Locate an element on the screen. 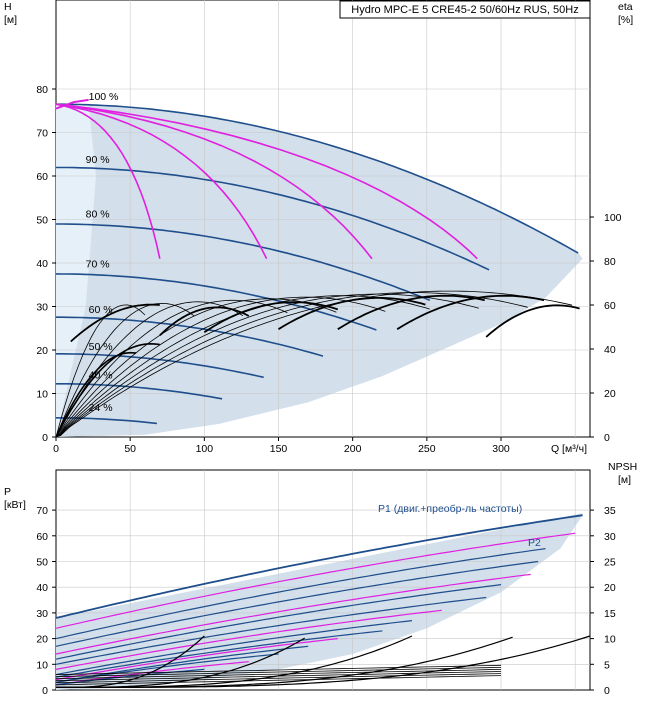 Image resolution: width=658 pixels, height=705 pixels. power-y-tick-label: 30 is located at coordinates (42, 614).